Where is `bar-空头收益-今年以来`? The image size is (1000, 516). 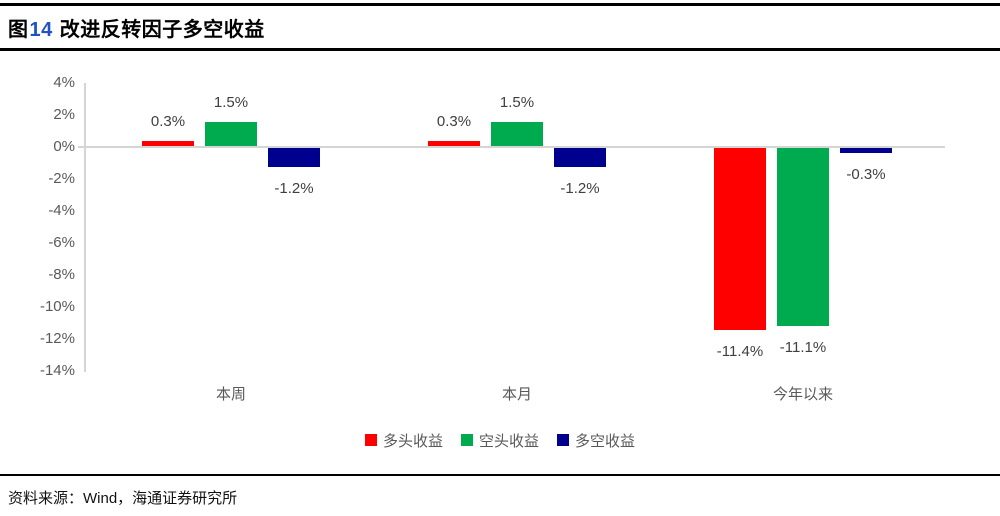
bar-空头收益-今年以来 is located at coordinates (803, 237).